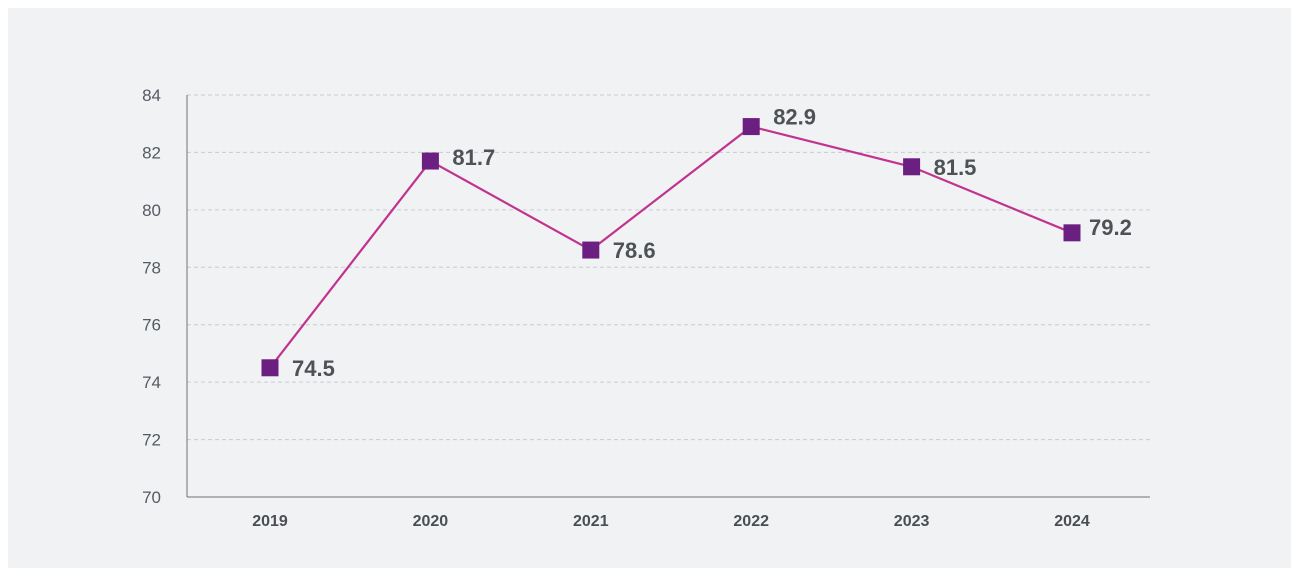 The image size is (1299, 576). Describe the element at coordinates (671, 521) in the screenshot. I see `x-axis-ticks: 2019 2020 2021 2022 2023 2024` at that location.